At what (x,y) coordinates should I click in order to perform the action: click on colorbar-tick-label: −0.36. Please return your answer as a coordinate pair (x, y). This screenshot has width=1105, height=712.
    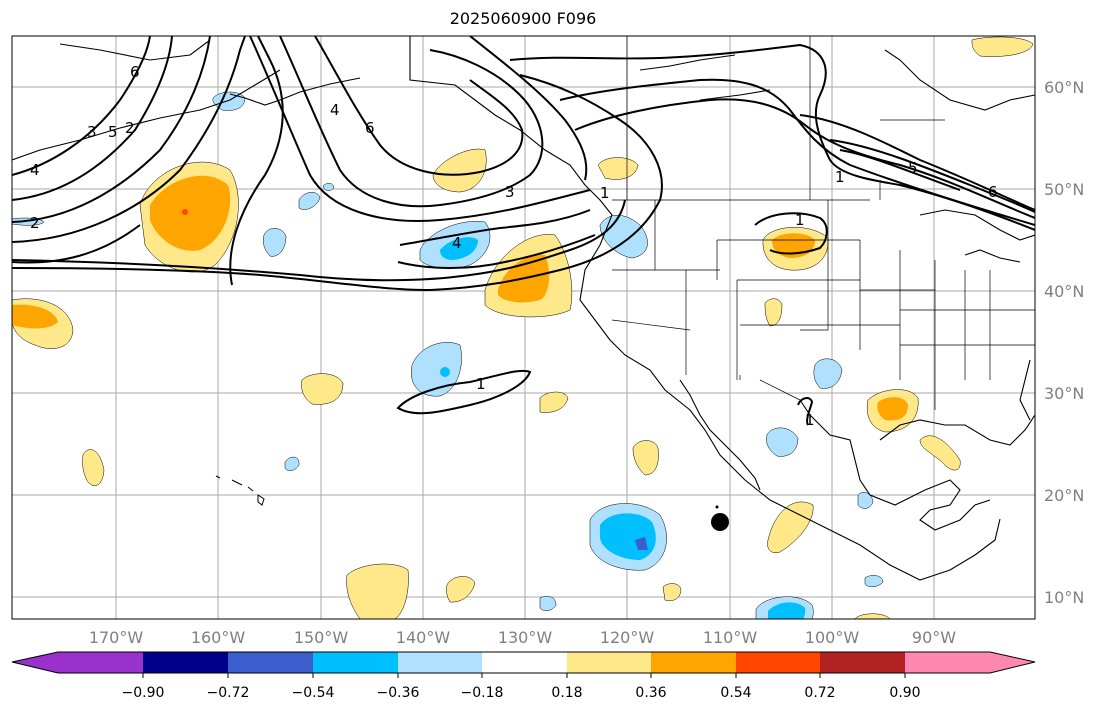
    Looking at the image, I should click on (398, 693).